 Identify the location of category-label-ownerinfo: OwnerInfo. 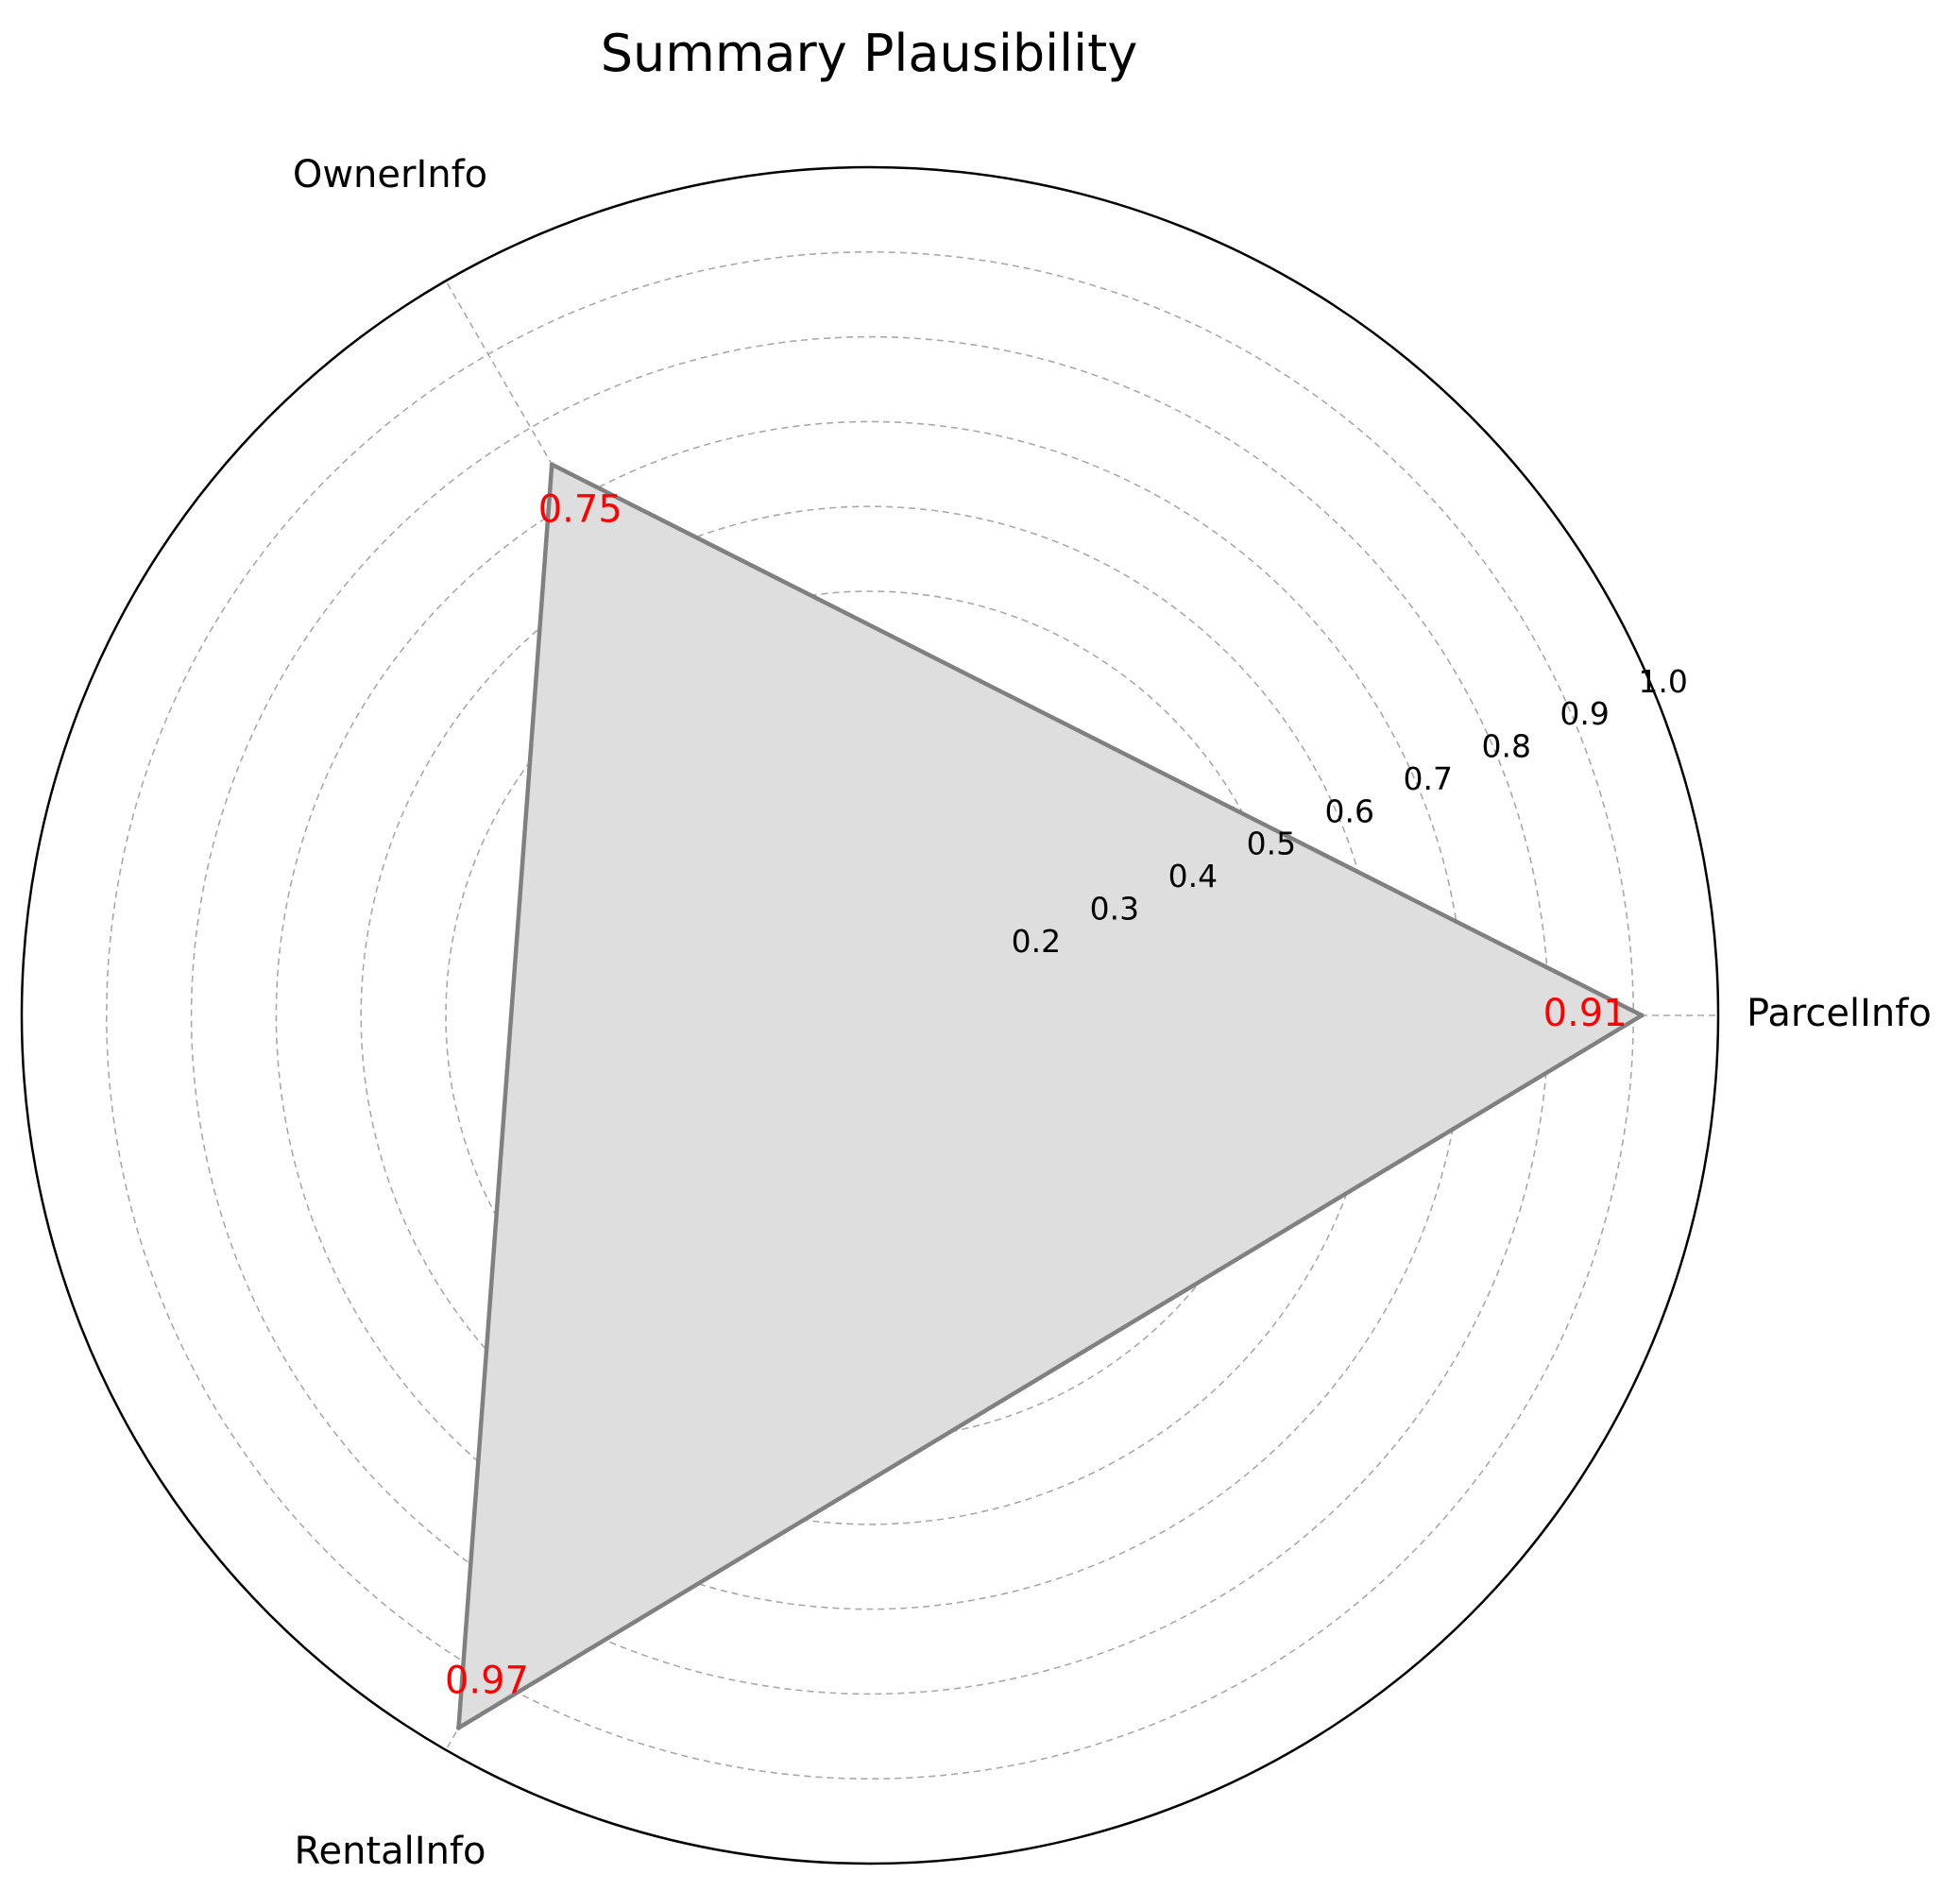
(390, 174).